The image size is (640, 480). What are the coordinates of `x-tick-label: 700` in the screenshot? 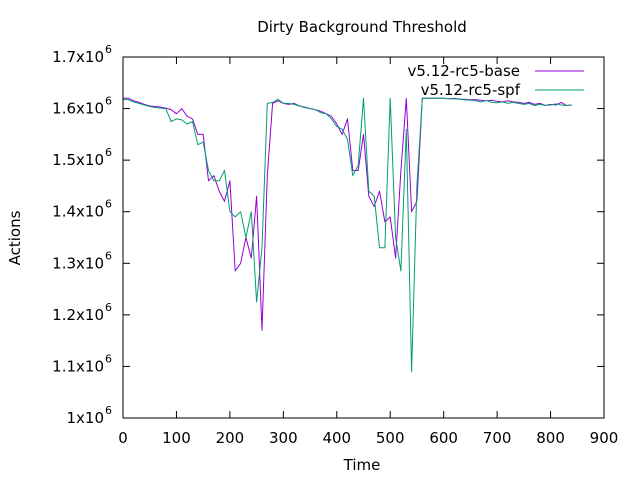 It's located at (497, 438).